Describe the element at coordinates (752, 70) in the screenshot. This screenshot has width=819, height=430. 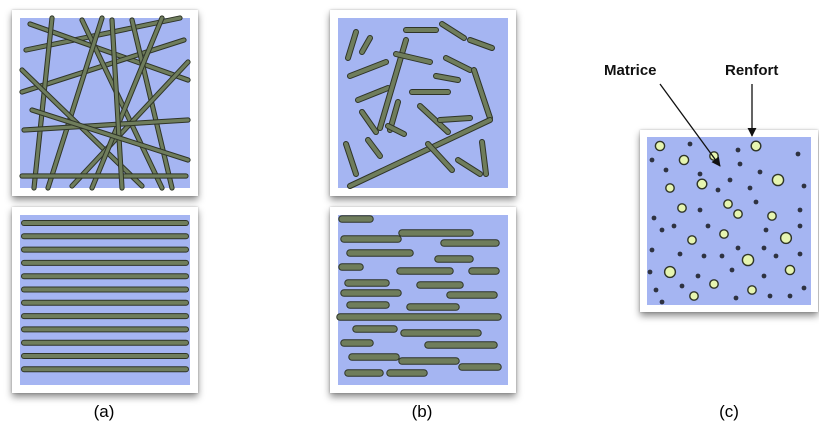
I see `label-renfort: Renfort` at that location.